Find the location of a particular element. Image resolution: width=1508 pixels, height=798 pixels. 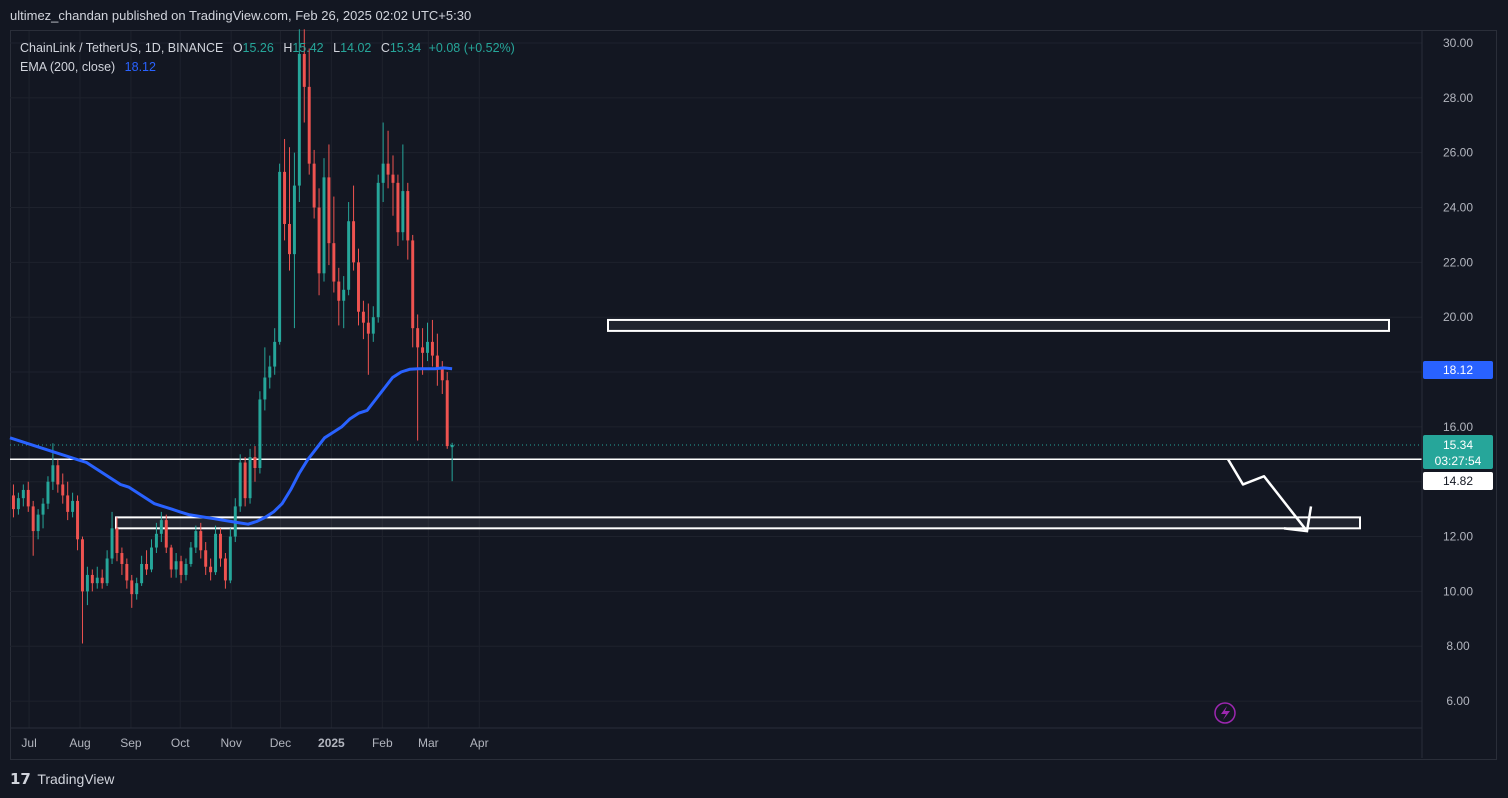

price-tick-label: 16.00 is located at coordinates (1458, 427).